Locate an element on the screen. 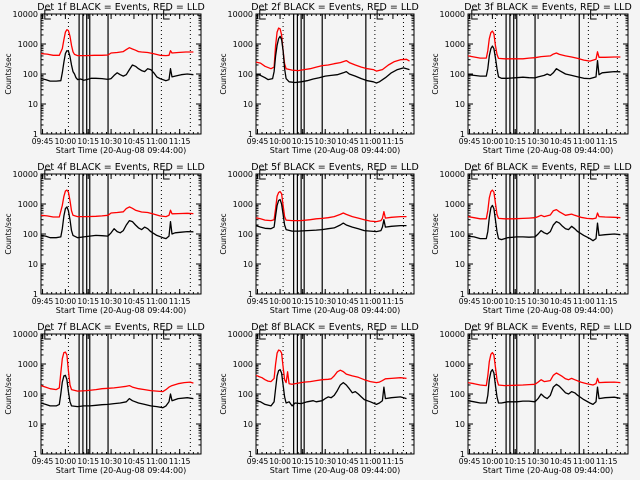 The image size is (640, 480). panel-title: Det 6f BLACK = Events, RED = LLD is located at coordinates (548, 167).